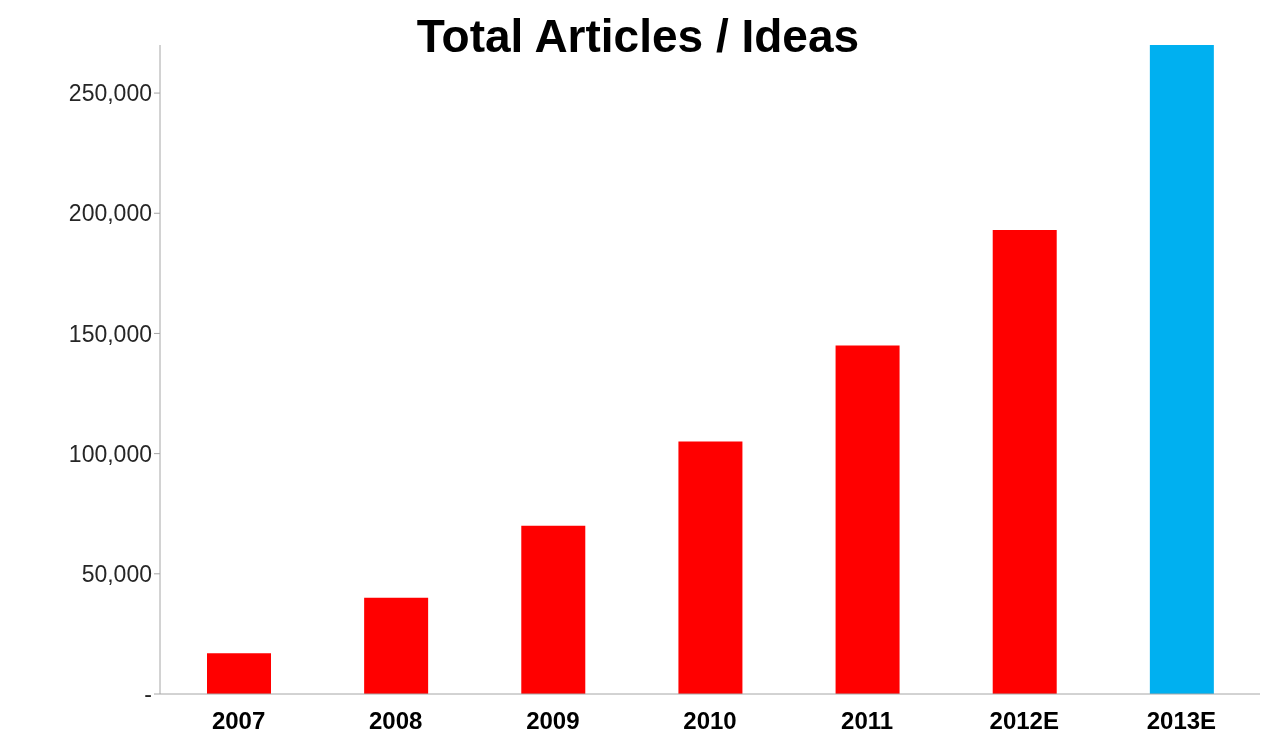 Image resolution: width=1276 pixels, height=749 pixels. I want to click on y-tick-label: 200,000, so click(110, 213).